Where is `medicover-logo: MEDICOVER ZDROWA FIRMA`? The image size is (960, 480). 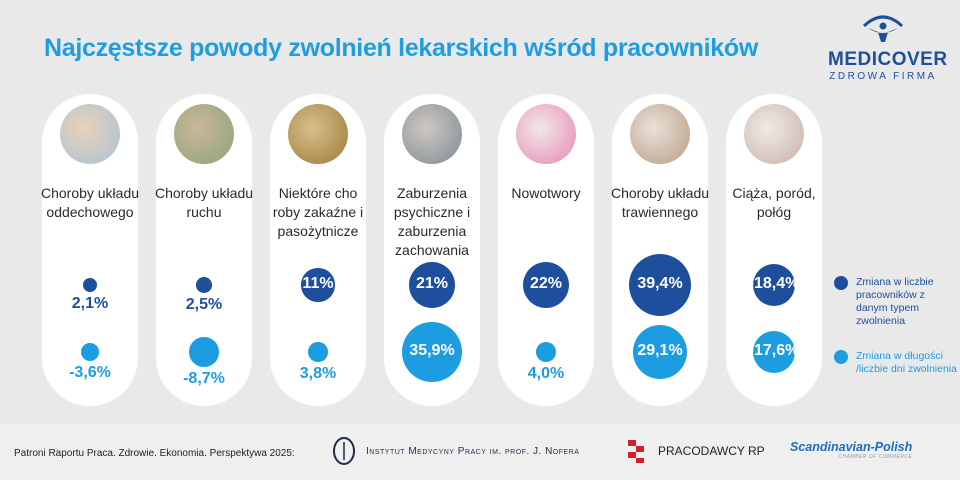
medicover-logo: MEDICOVER ZDROWA FIRMA is located at coordinates (888, 47).